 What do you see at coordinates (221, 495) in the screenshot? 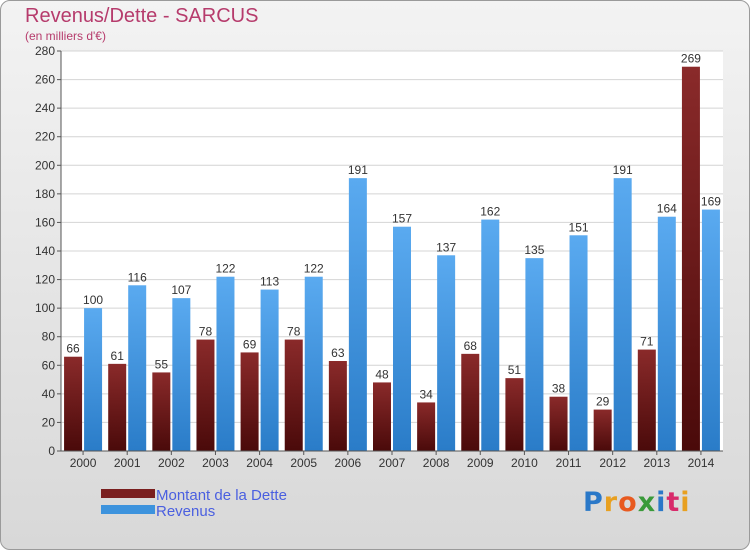
I see `legend-label-dette: Montant de la Dette` at bounding box center [221, 495].